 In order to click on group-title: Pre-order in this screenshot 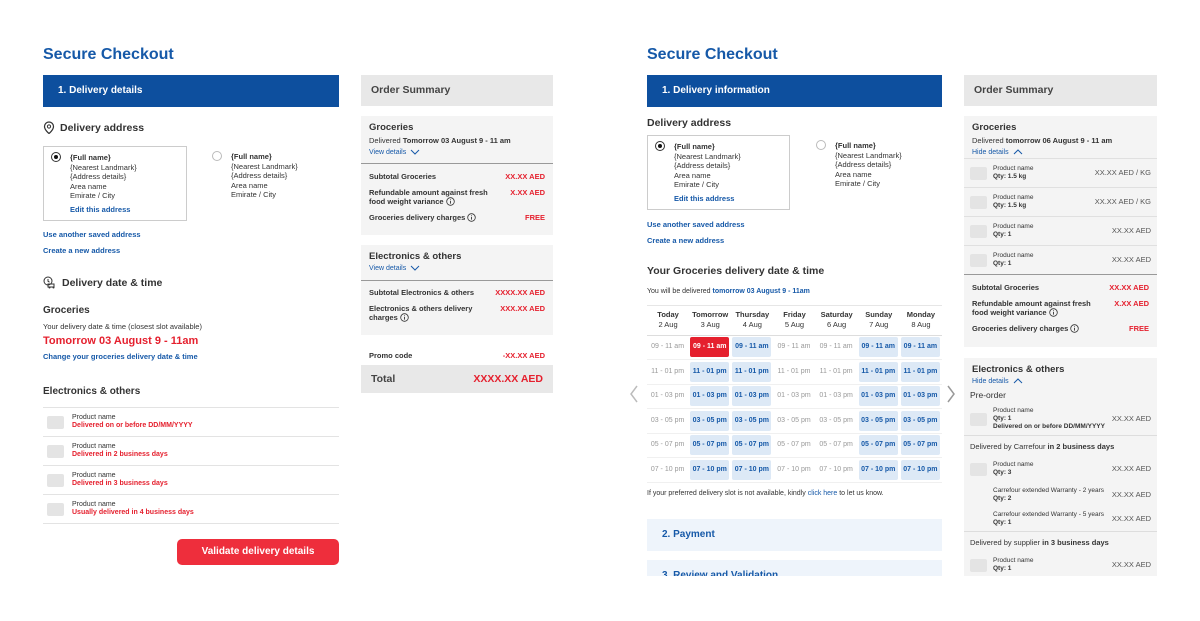, I will do `click(1060, 395)`.